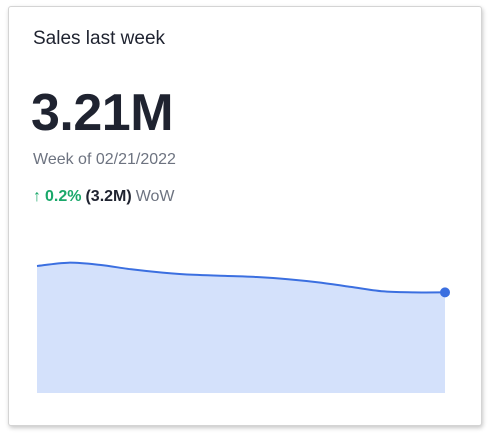  I want to click on sparkline-last-point, so click(445, 292).